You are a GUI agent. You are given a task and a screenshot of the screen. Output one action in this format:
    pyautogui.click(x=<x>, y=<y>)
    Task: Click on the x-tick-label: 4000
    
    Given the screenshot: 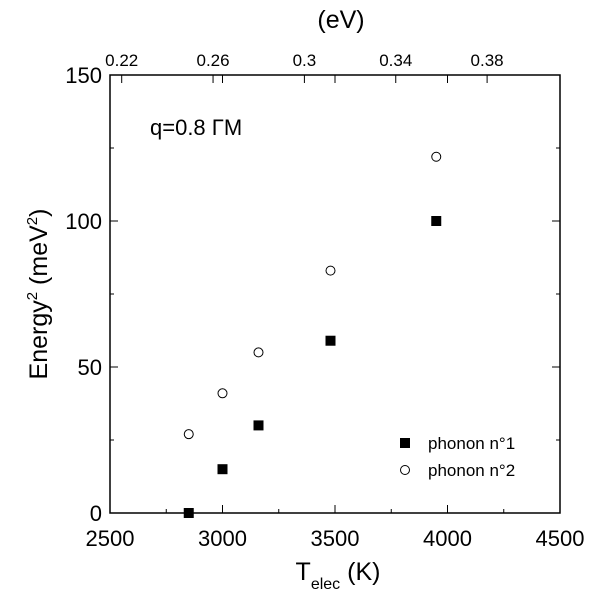 What is the action you would take?
    pyautogui.click(x=447, y=538)
    